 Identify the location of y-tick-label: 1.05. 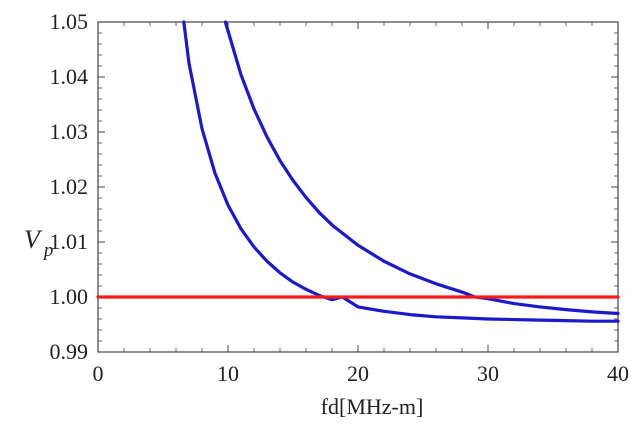
(69, 21).